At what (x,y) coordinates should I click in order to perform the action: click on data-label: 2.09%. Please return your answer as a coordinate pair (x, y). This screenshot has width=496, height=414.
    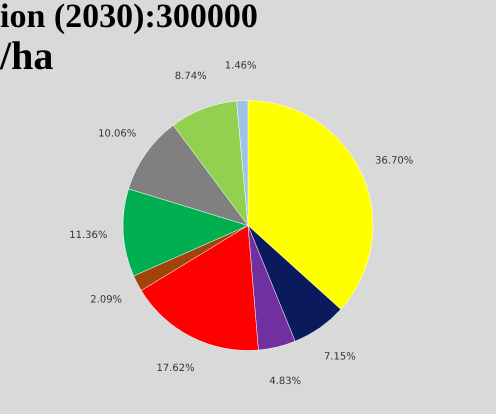
    Looking at the image, I should click on (106, 300).